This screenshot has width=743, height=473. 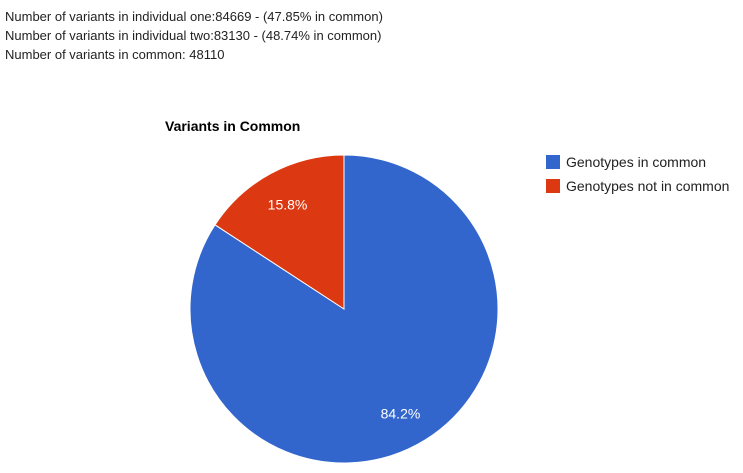 I want to click on pie-slice-label: 15.8%, so click(x=288, y=205).